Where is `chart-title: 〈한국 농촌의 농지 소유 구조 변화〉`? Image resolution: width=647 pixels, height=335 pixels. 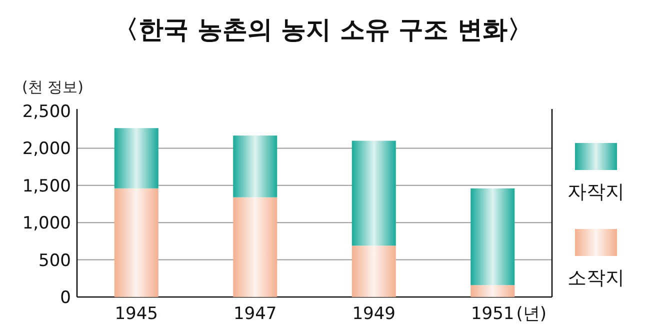
chart-title: 〈한국 농촌의 농지 소유 구조 변화〉 is located at coordinates (323, 29).